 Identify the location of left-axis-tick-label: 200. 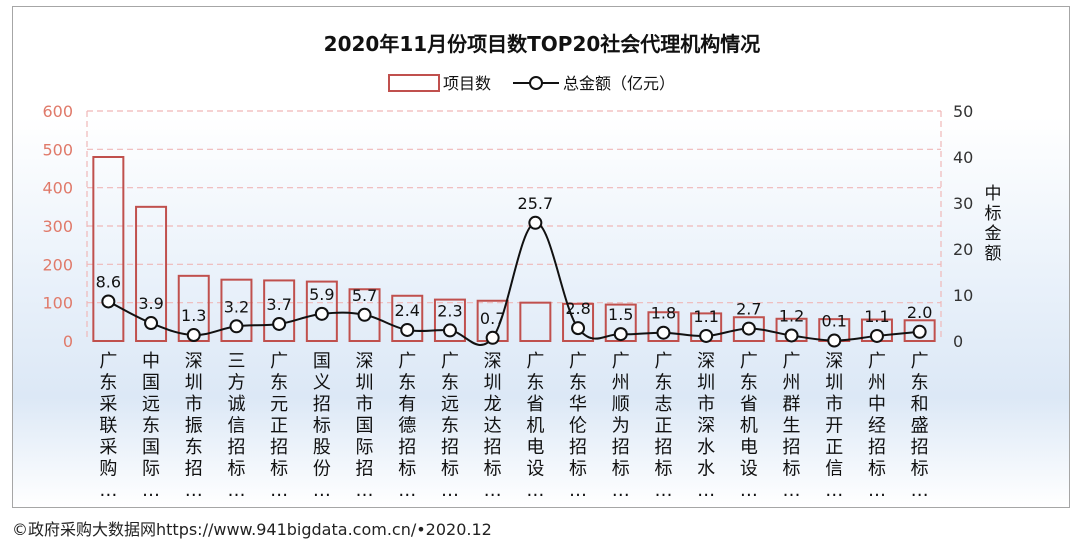
(57, 264).